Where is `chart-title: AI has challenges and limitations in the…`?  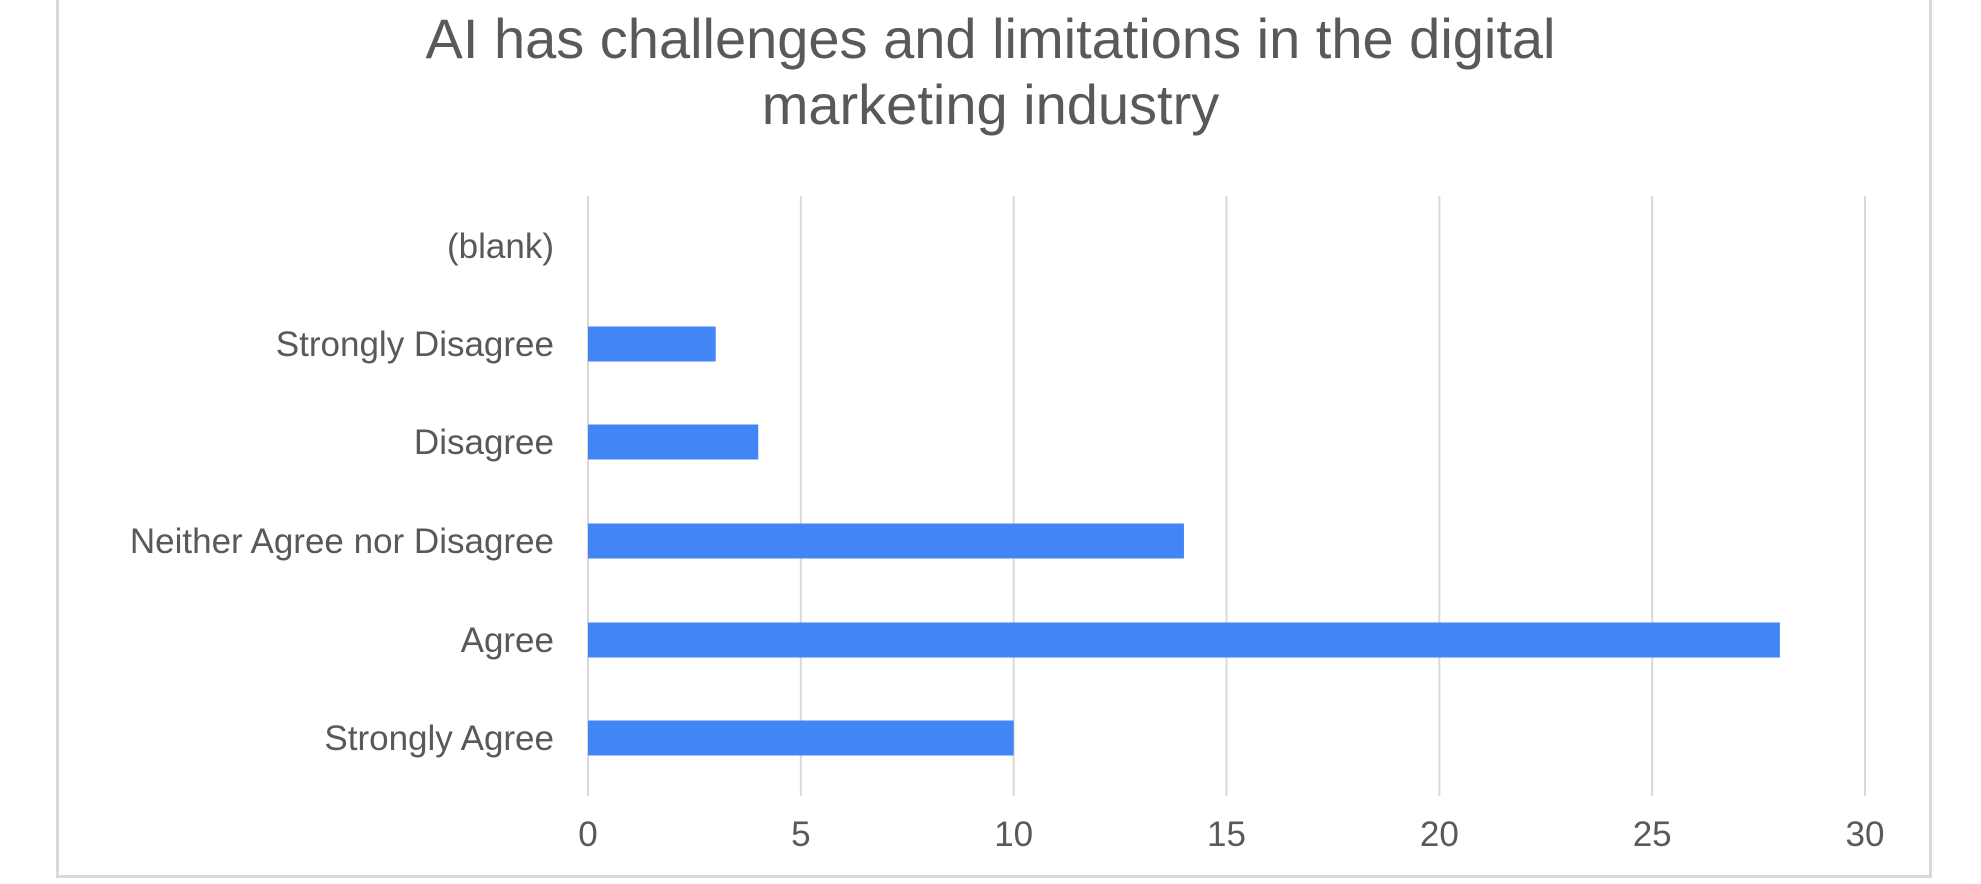
chart-title: AI has challenges and limitations in the… is located at coordinates (990, 72).